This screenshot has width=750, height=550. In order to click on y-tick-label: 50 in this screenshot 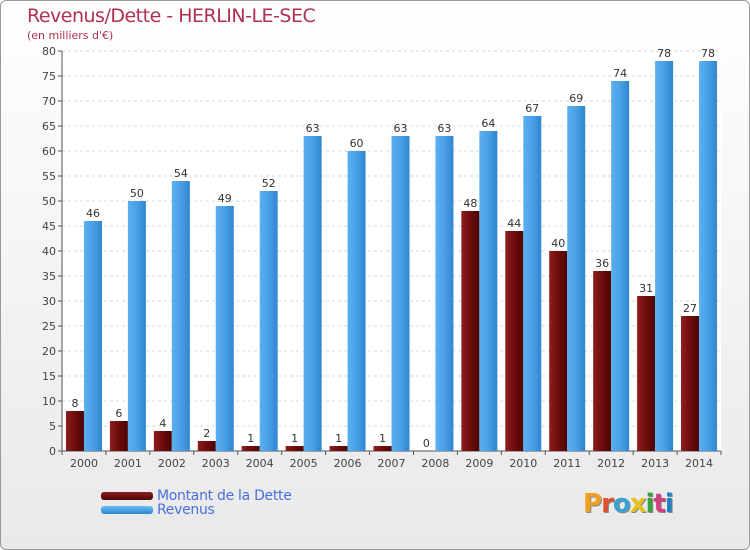, I will do `click(49, 201)`.